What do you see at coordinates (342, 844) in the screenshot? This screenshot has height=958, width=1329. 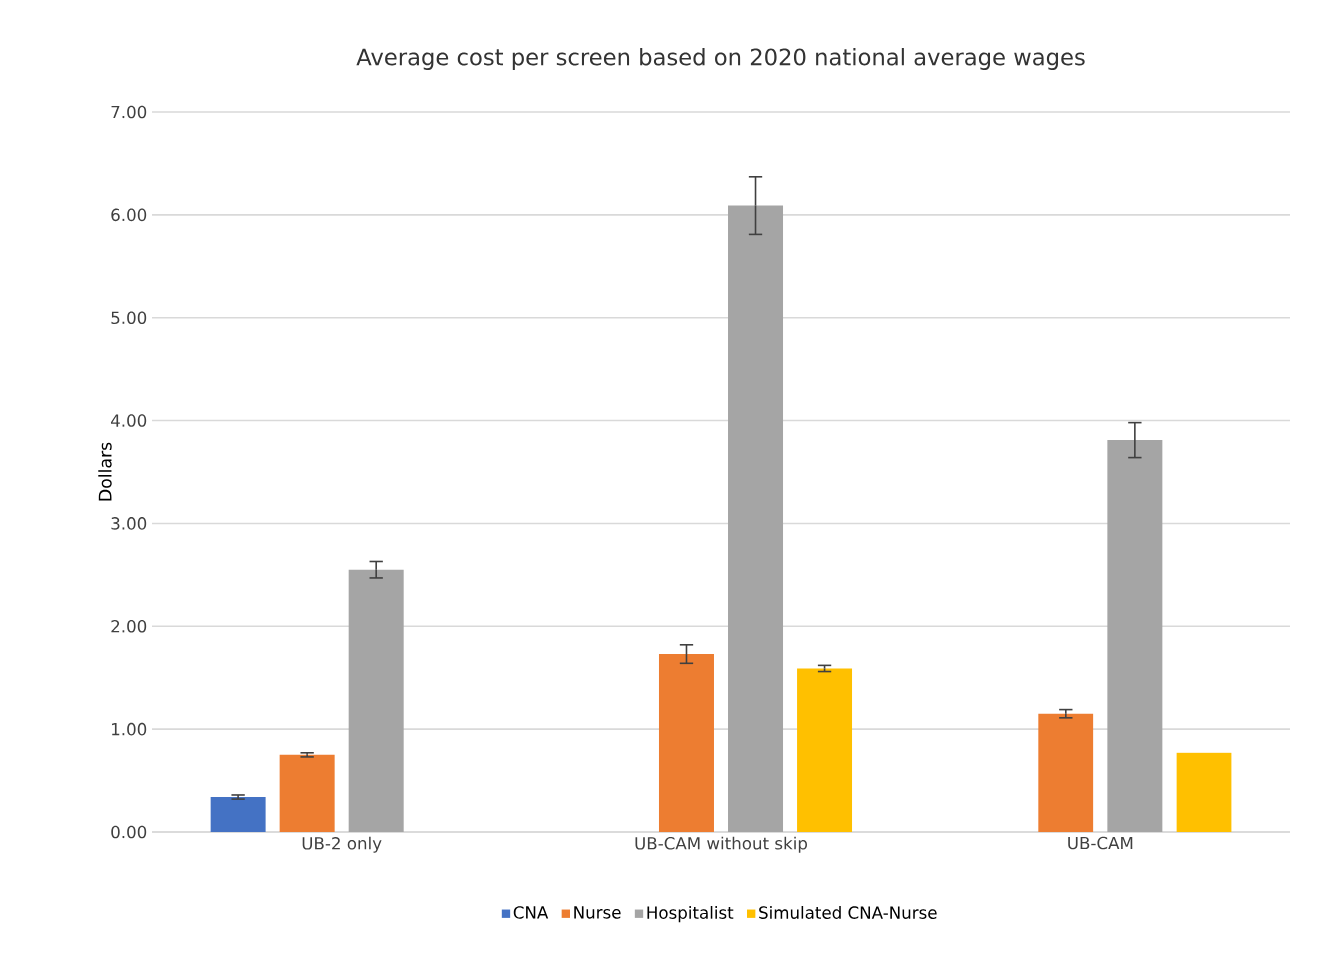 I see `x-tick-label: UB-2 only` at bounding box center [342, 844].